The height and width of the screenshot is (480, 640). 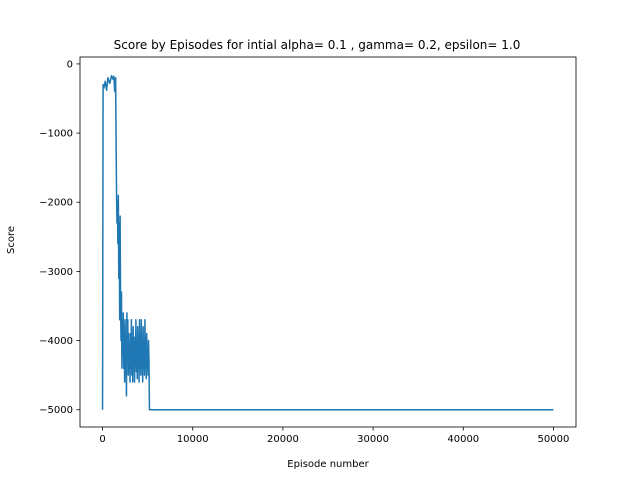 I want to click on x-axis-title: Episode number, so click(x=328, y=464).